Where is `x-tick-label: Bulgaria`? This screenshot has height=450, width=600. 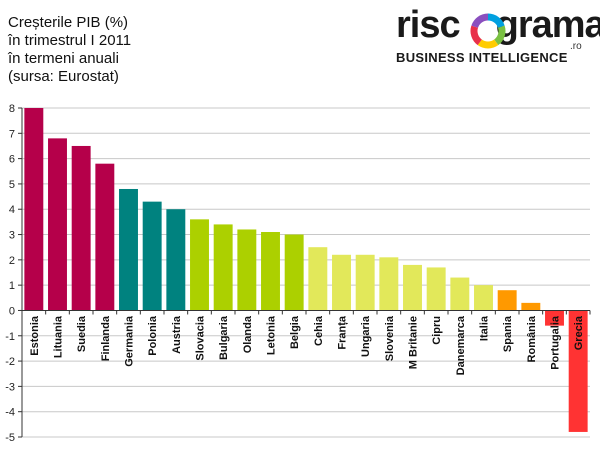
x-tick-label: Bulgaria is located at coordinates (224, 337).